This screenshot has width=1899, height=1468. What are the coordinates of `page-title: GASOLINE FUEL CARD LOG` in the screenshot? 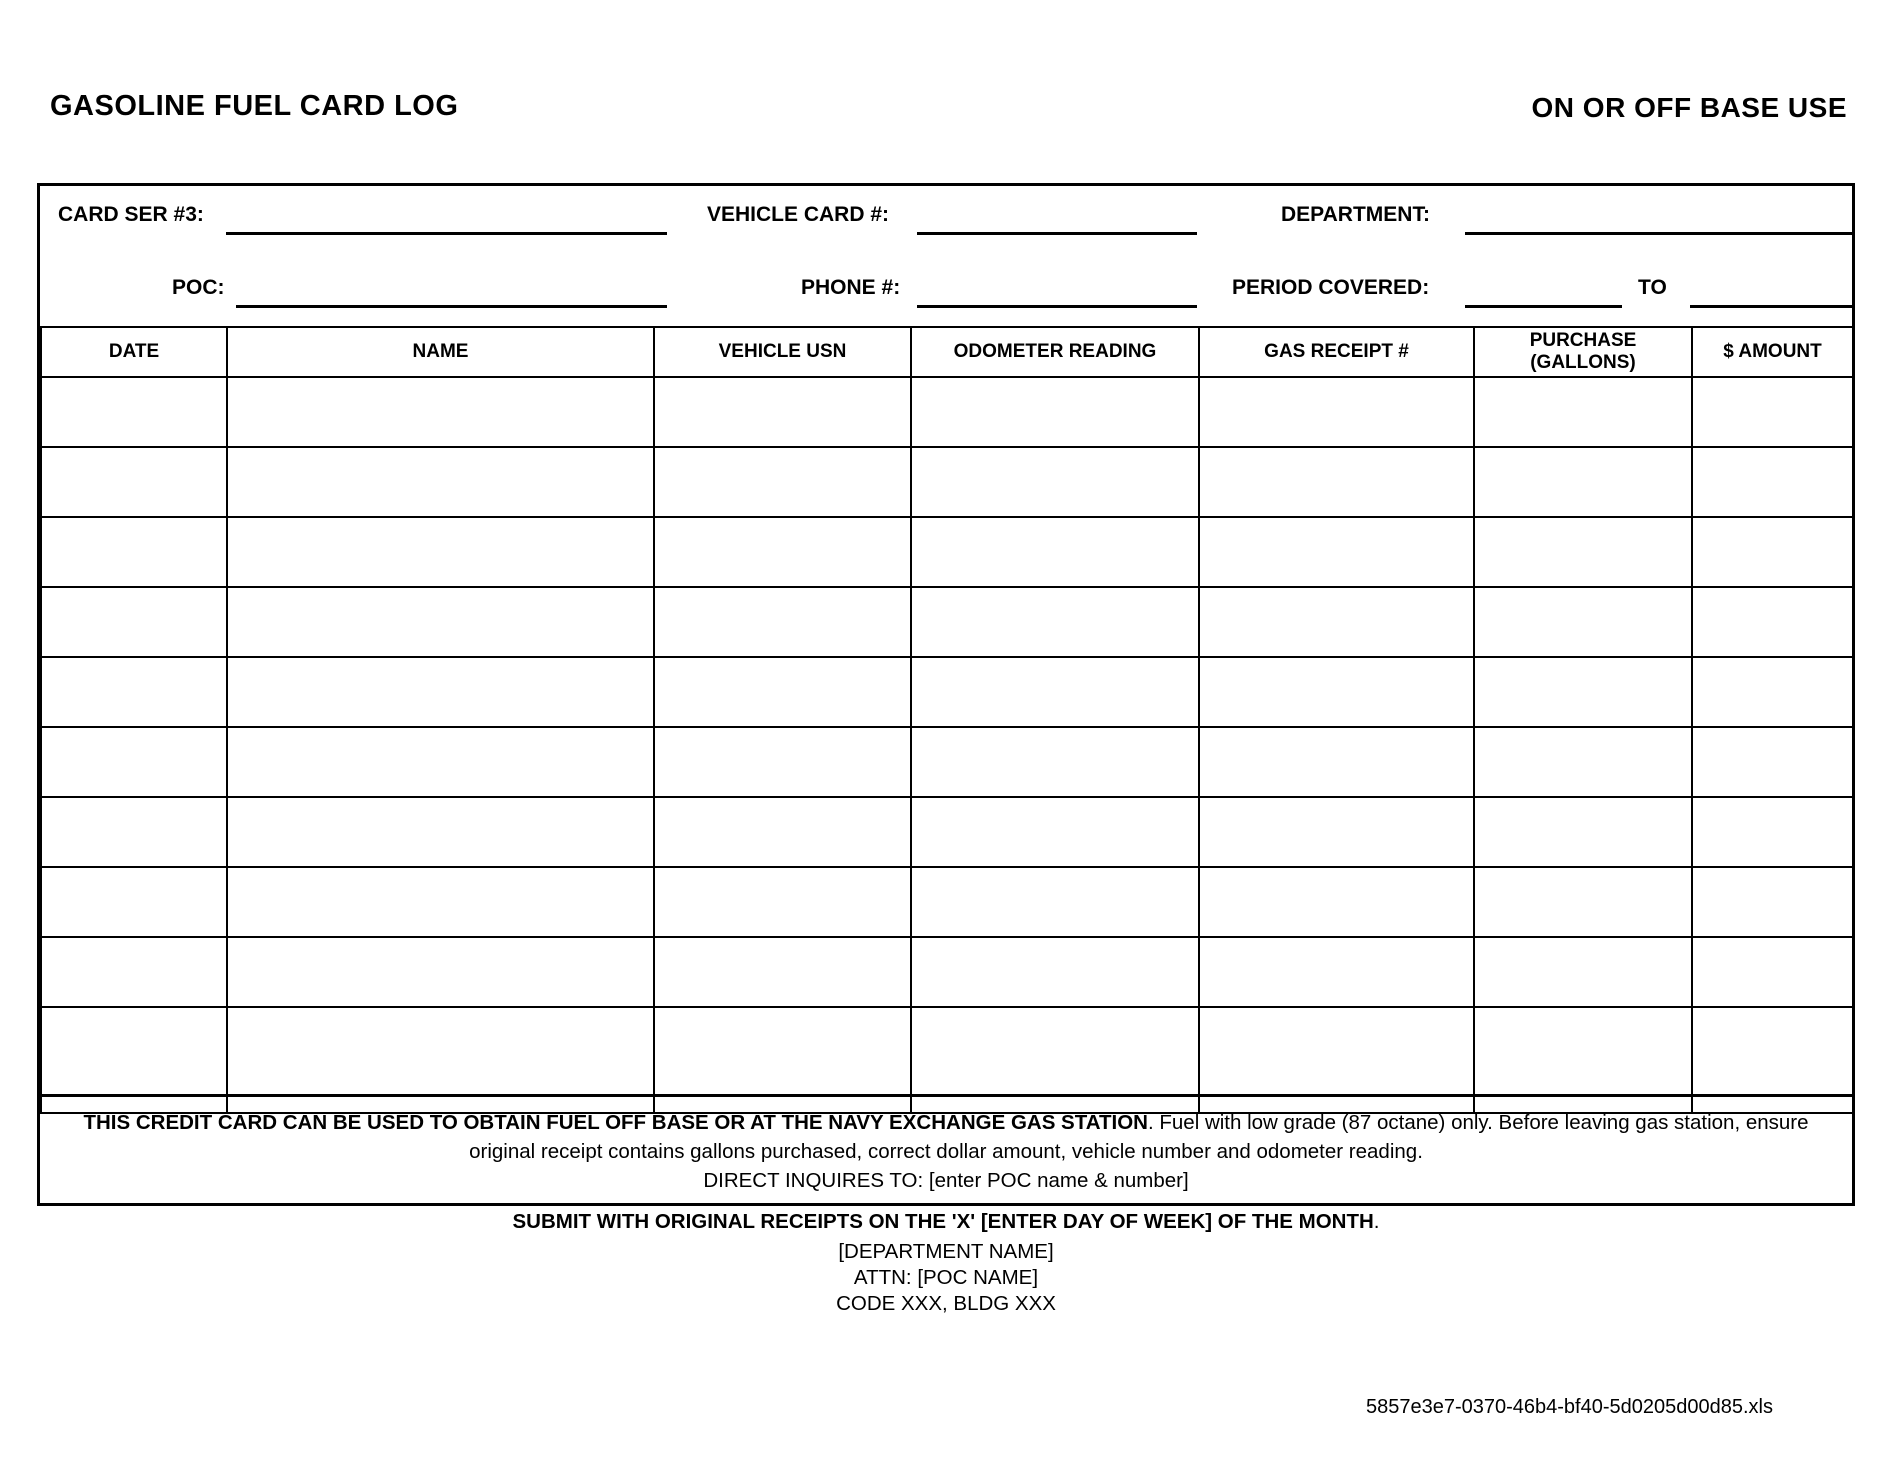 It's located at (254, 106).